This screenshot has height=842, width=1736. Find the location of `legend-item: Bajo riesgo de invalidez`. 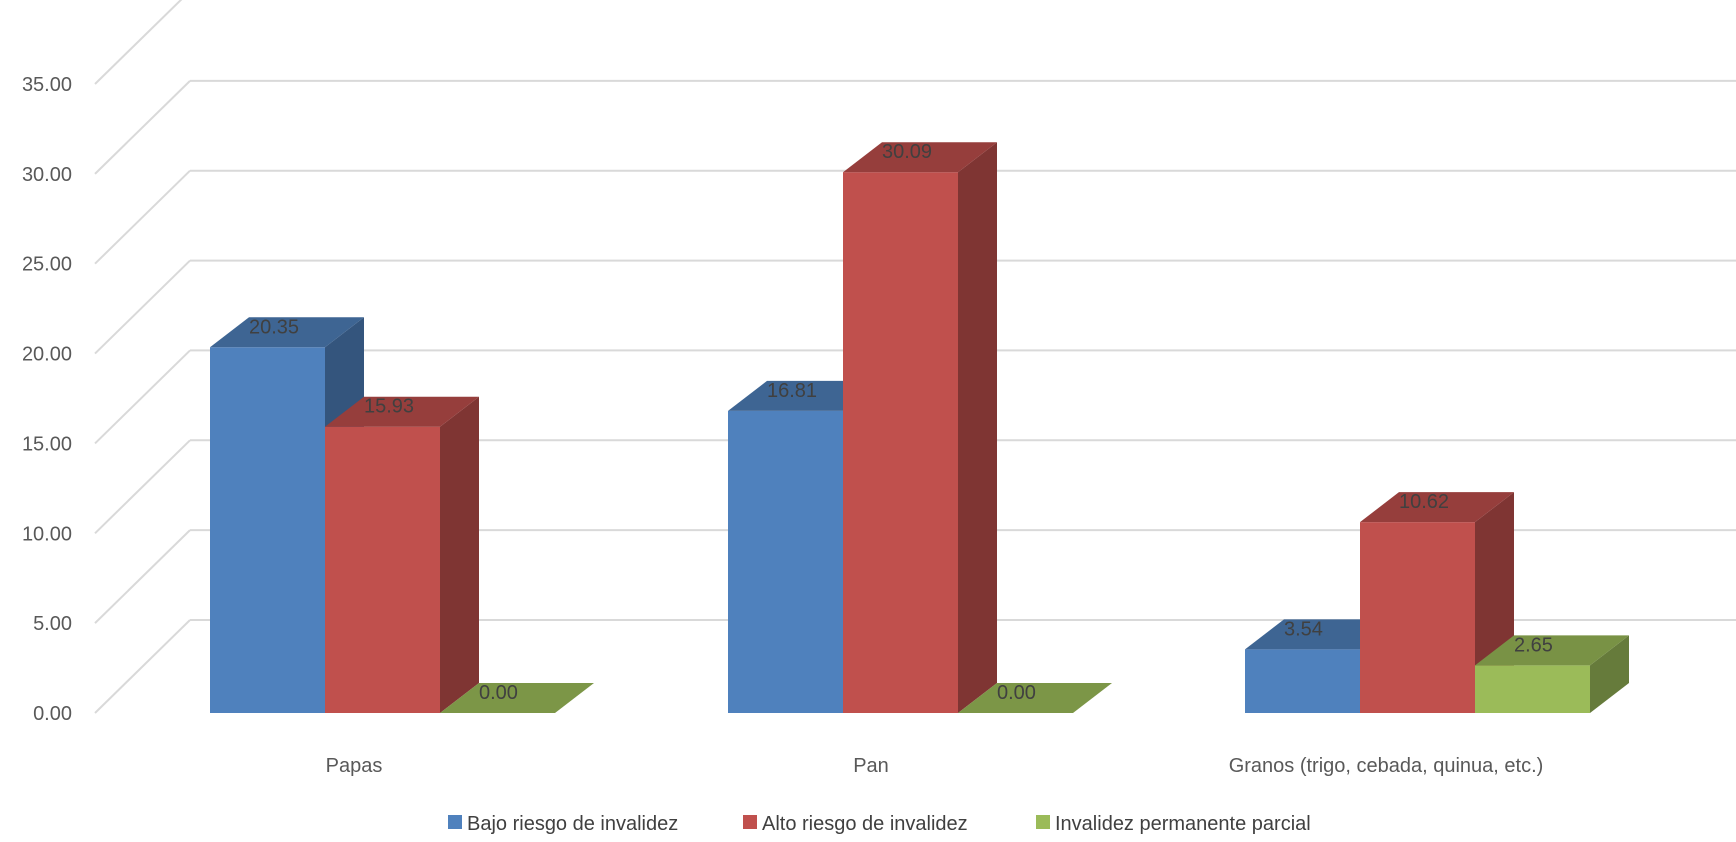

legend-item: Bajo riesgo de invalidez is located at coordinates (563, 824).